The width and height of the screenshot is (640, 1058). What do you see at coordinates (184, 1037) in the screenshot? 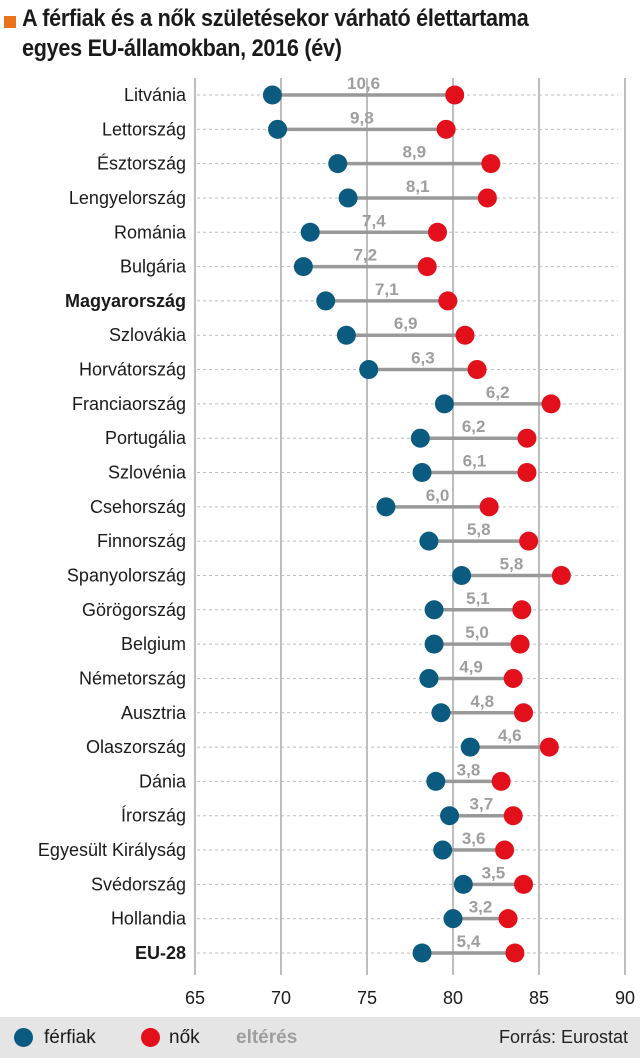
I see `legend-women-label: nők` at bounding box center [184, 1037].